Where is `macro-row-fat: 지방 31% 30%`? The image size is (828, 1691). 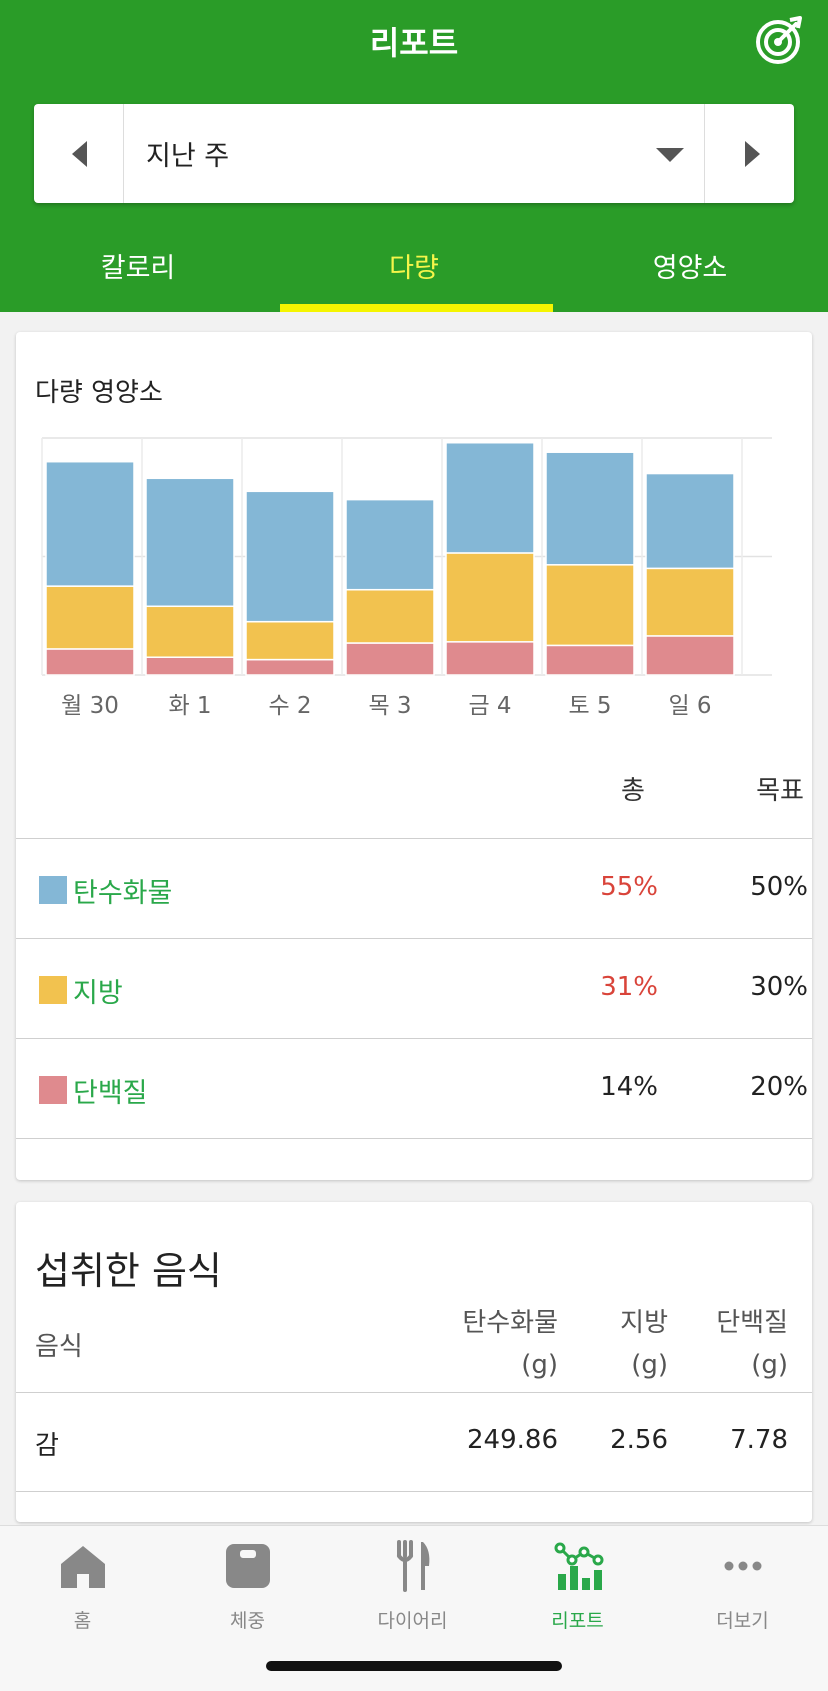 macro-row-fat: 지방 31% 30% is located at coordinates (414, 988).